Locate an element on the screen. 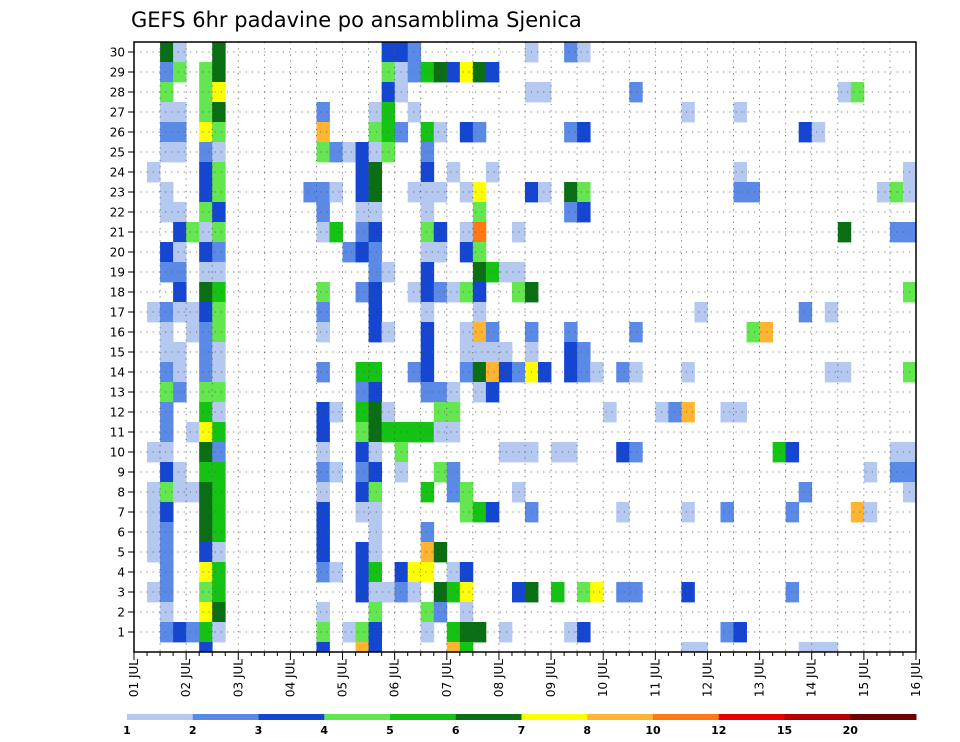  x-tick-label: 15 JUL is located at coordinates (864, 678).